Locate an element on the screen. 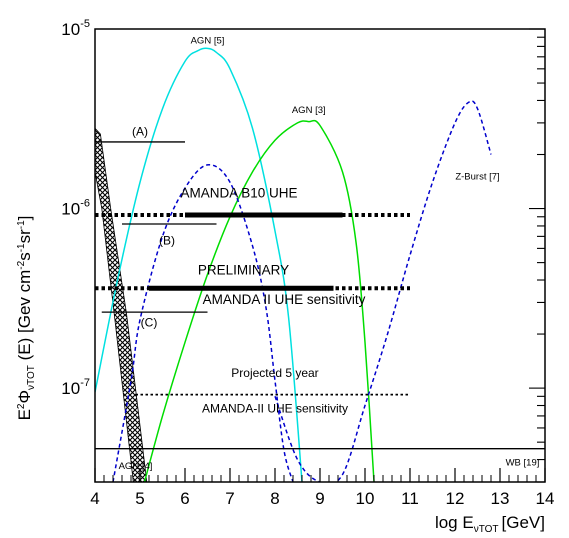 The image size is (569, 538). x-tick-label: 11 is located at coordinates (410, 498).